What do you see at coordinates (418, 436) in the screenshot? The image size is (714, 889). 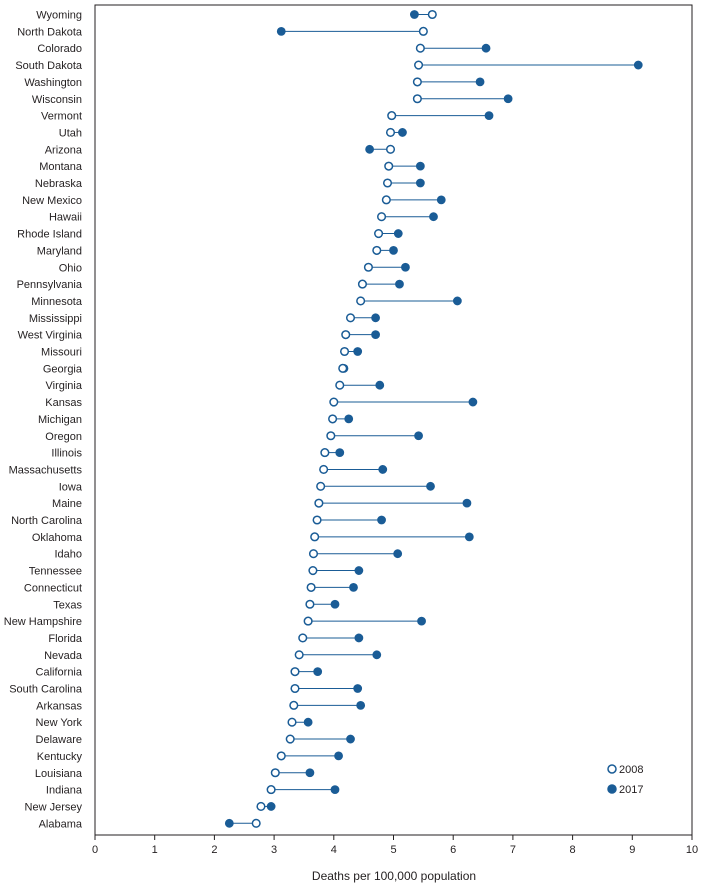 I see `point-2017-oregon` at bounding box center [418, 436].